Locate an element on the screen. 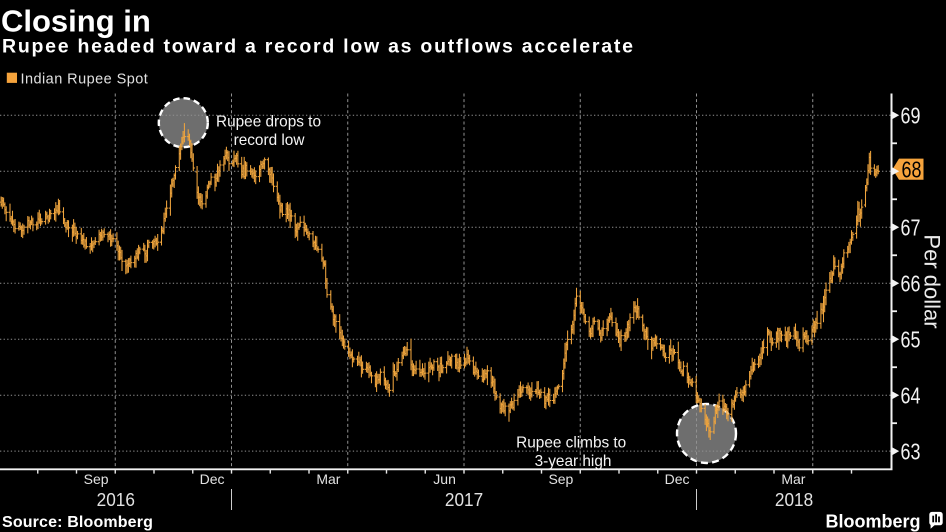 The width and height of the screenshot is (946, 532). svg-text: 3-year high is located at coordinates (573, 461).